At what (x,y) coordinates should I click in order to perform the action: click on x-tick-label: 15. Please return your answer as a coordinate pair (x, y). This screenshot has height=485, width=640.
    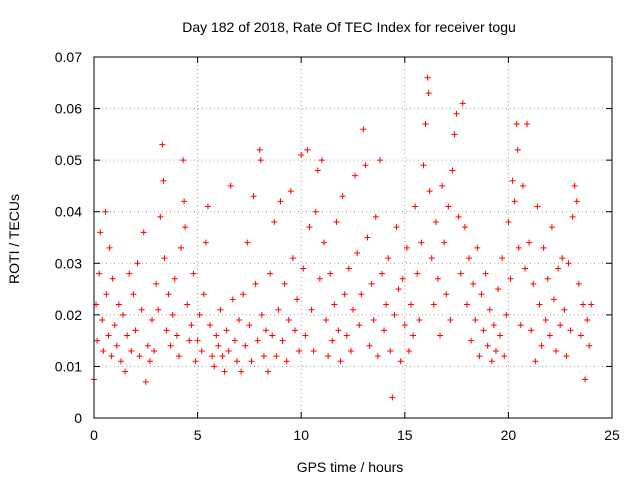
    Looking at the image, I should click on (405, 435).